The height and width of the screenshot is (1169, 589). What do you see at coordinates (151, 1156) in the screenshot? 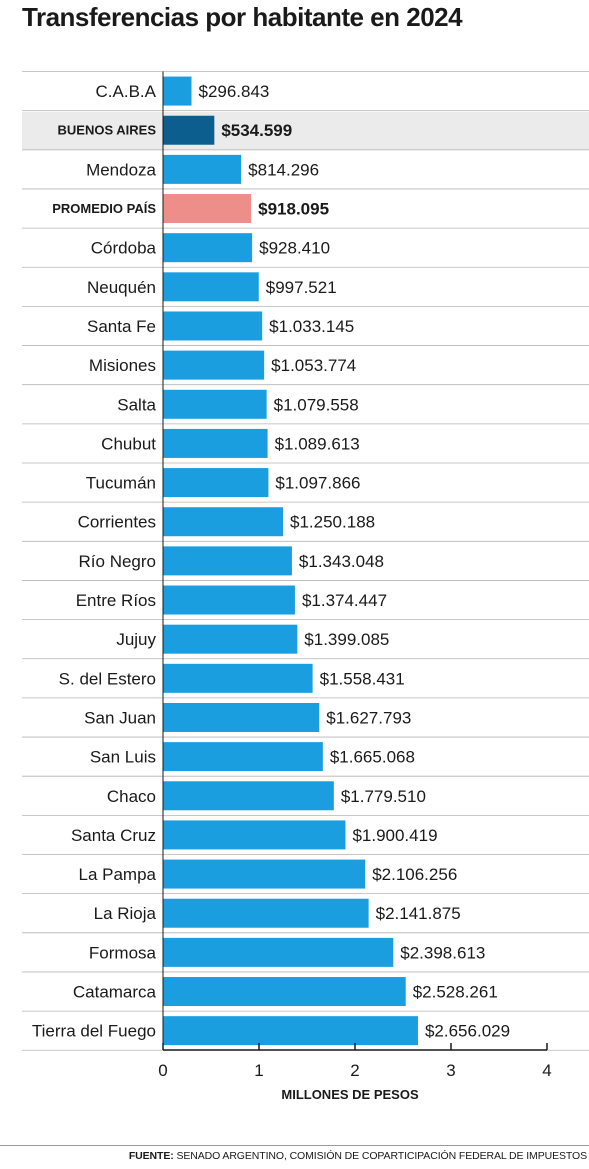
I see `source-label: FUENTE:` at bounding box center [151, 1156].